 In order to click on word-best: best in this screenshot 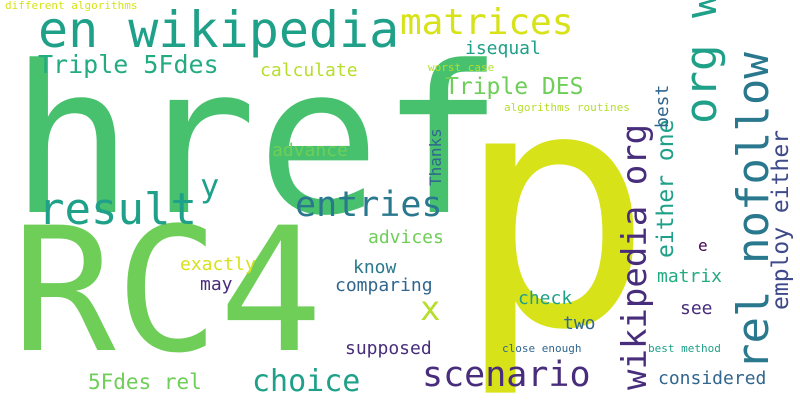, I will do `click(662, 106)`.